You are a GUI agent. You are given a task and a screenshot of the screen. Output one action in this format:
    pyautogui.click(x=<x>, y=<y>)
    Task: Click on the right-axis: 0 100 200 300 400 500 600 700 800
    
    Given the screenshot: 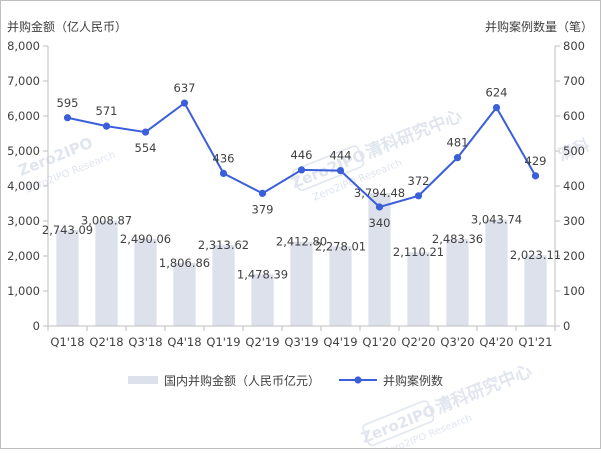 What is the action you would take?
    pyautogui.click(x=569, y=186)
    